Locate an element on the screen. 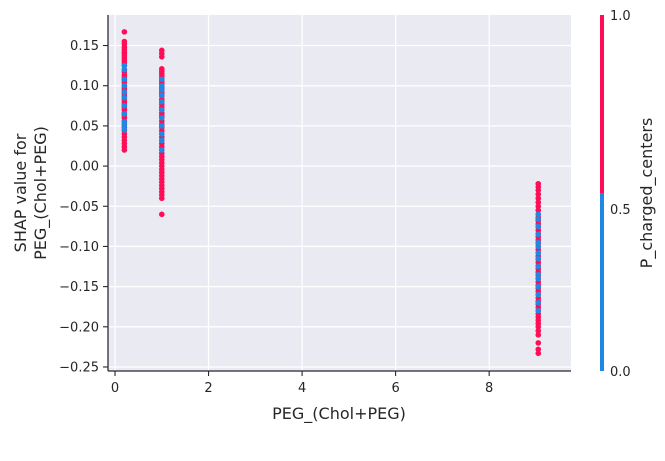  y-tick-label: 0.10 is located at coordinates (84, 86).